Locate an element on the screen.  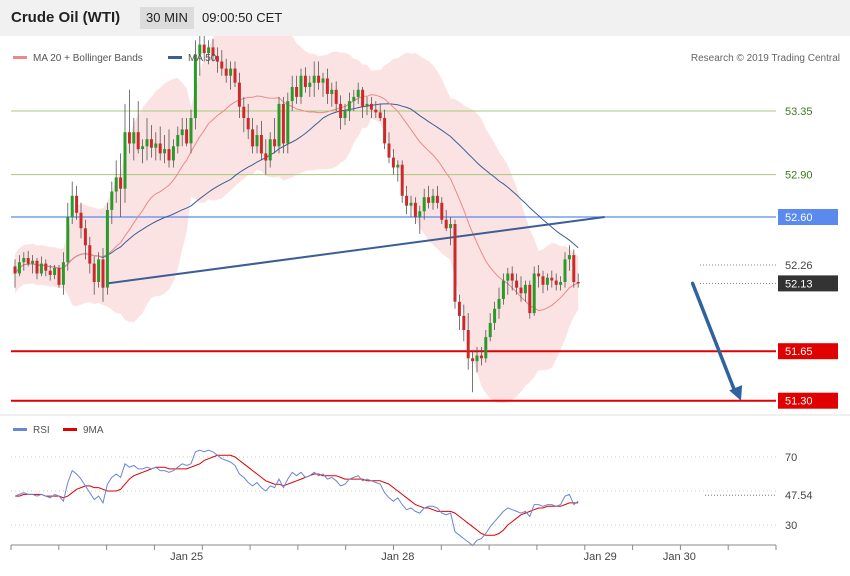
server-time: 09:00:50 CET is located at coordinates (242, 17).